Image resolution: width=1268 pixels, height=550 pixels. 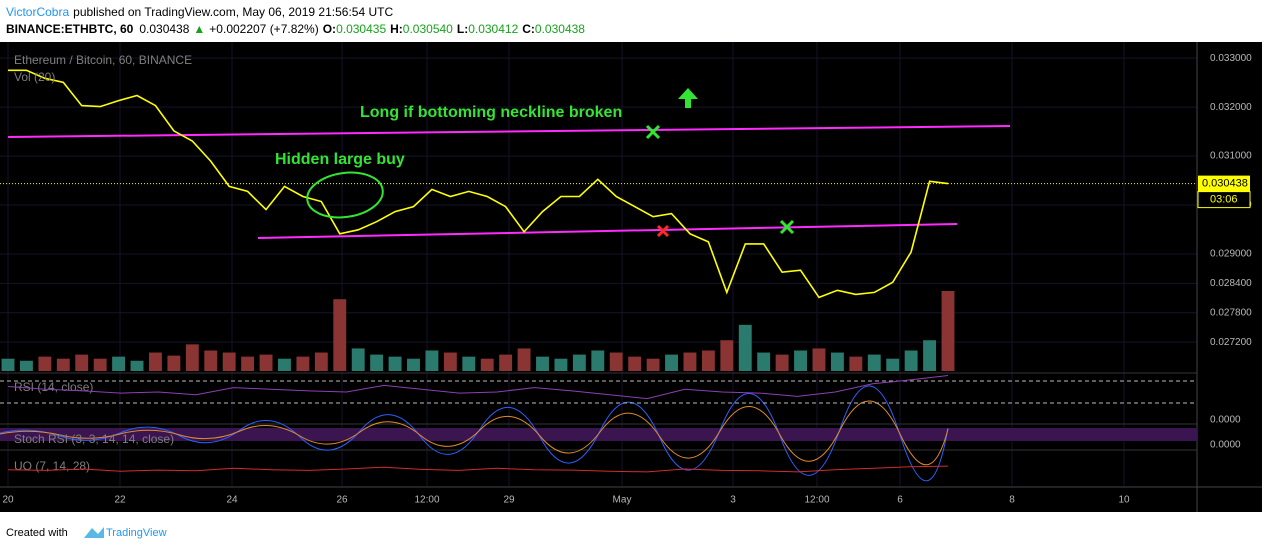 I want to click on circle-drawing, so click(x=345, y=195).